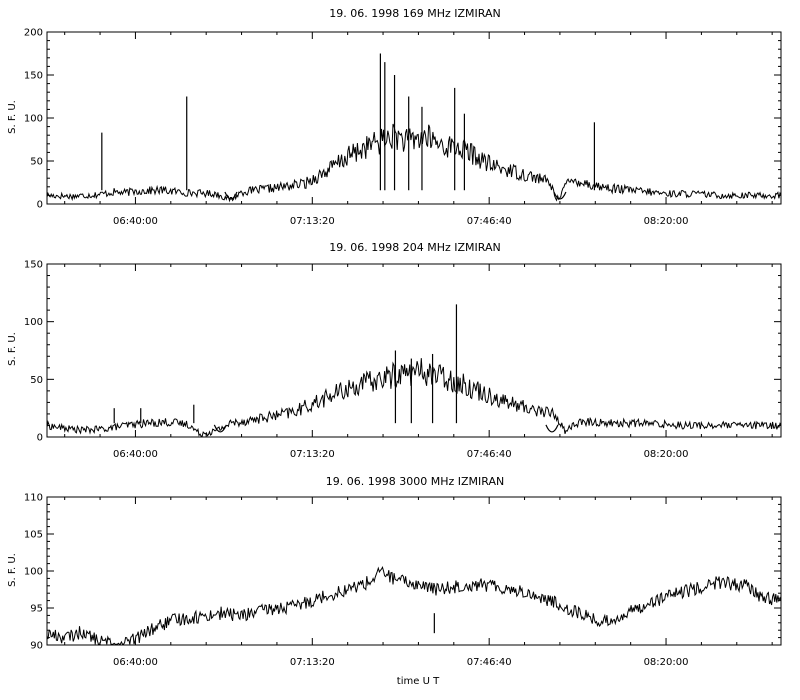 The image size is (800, 700). I want to click on y-tick-label: 90, so click(36, 646).